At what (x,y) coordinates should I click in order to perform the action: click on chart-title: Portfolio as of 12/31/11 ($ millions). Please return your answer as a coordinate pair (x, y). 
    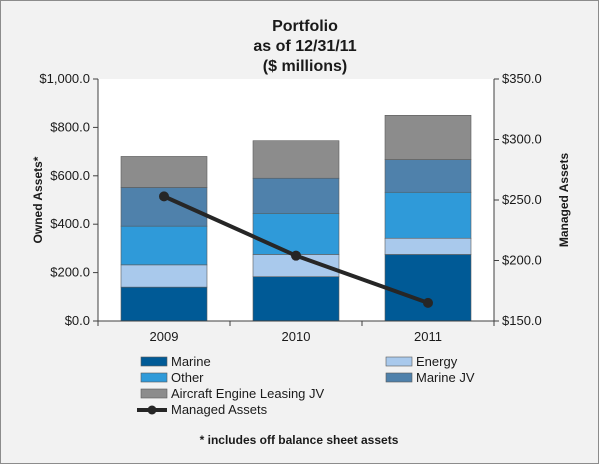
    Looking at the image, I should click on (304, 46).